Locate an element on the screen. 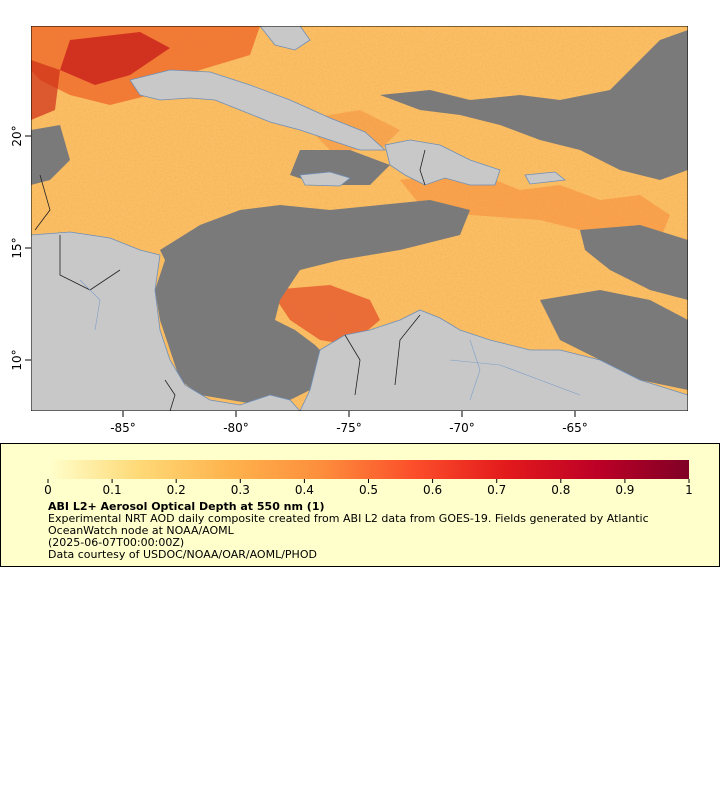  colorbar-tick-label: 0.5 is located at coordinates (368, 490).